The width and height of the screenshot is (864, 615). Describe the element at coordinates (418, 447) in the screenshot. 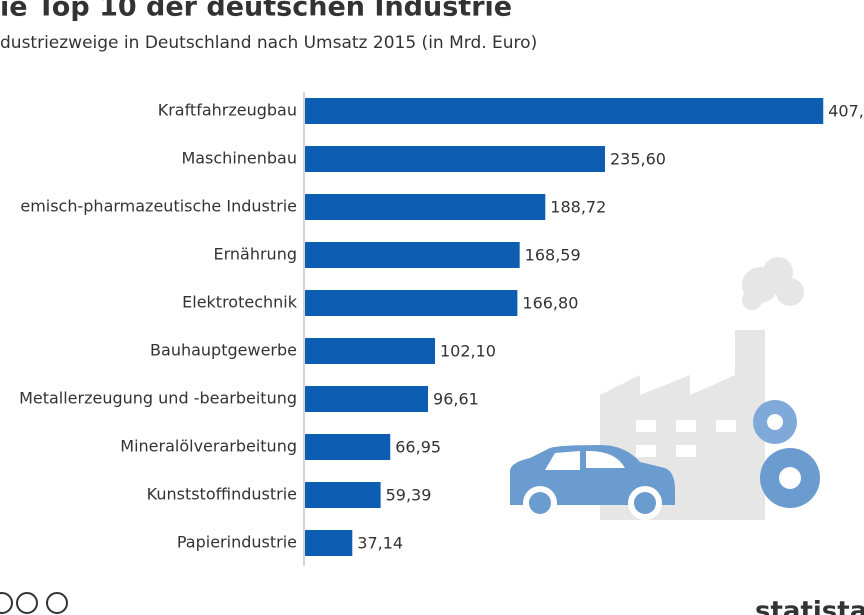

I see `value-label: 66,95` at that location.